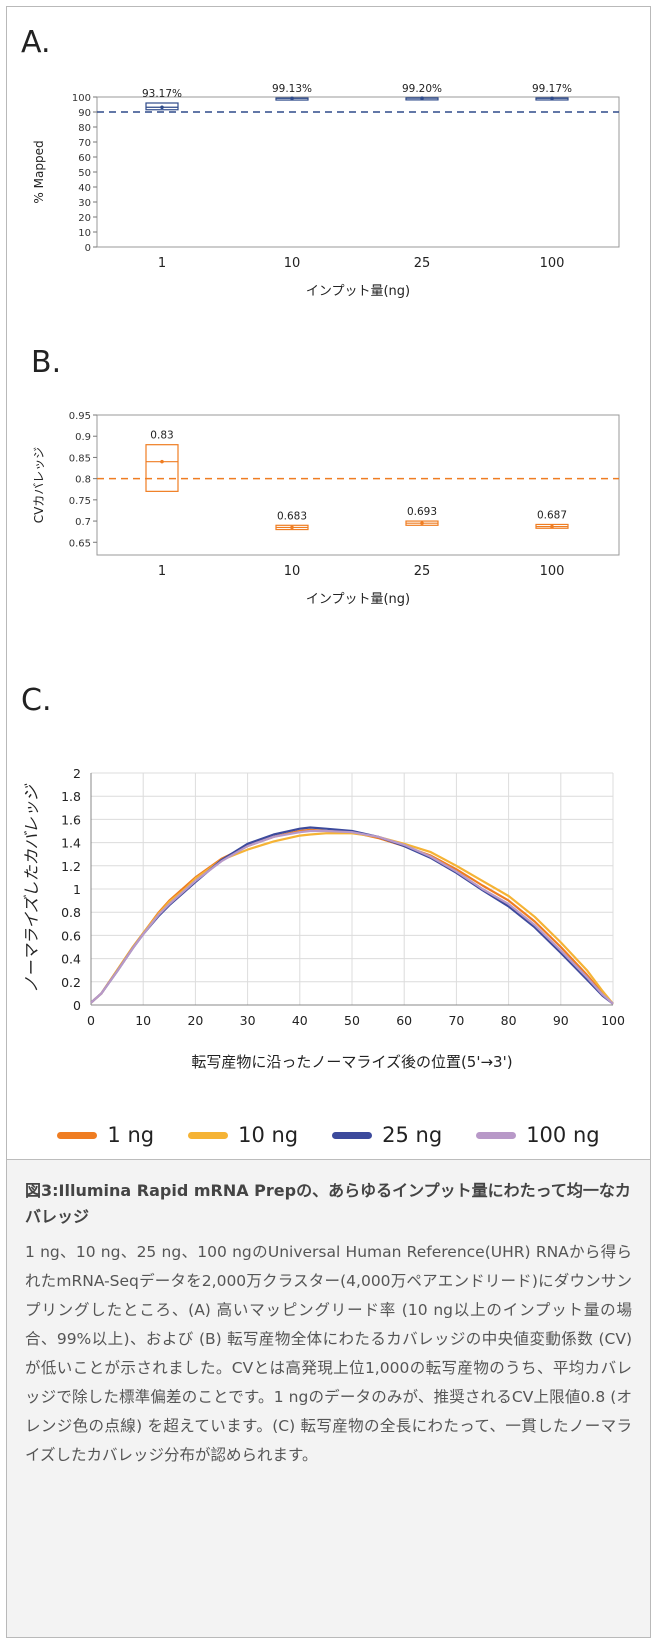 Image resolution: width=657 pixels, height=1648 pixels. I want to click on chart-c-xtick-label: 0, so click(91, 1020).